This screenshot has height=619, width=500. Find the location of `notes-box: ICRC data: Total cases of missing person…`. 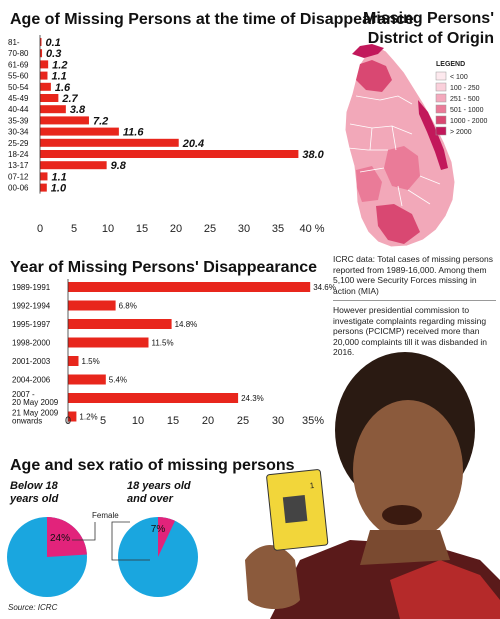

notes-box: ICRC data: Total cases of missing person… is located at coordinates (414, 305).